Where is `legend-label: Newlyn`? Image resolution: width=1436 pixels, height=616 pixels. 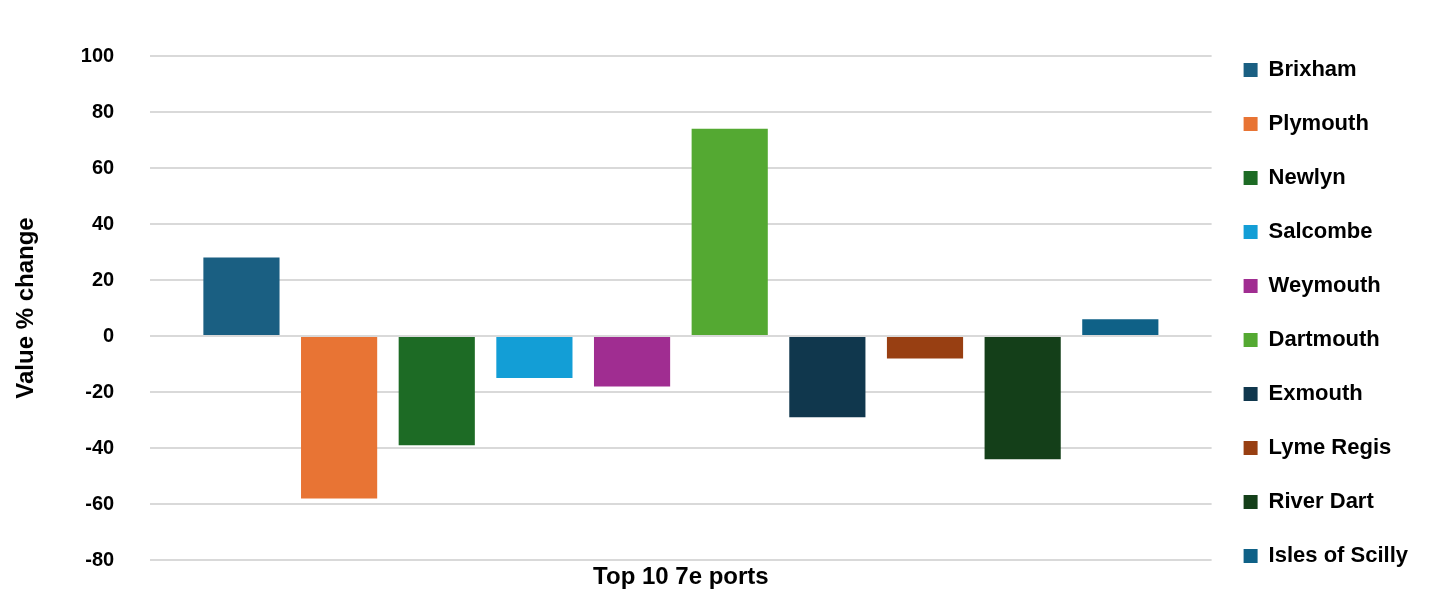 legend-label: Newlyn is located at coordinates (1307, 177).